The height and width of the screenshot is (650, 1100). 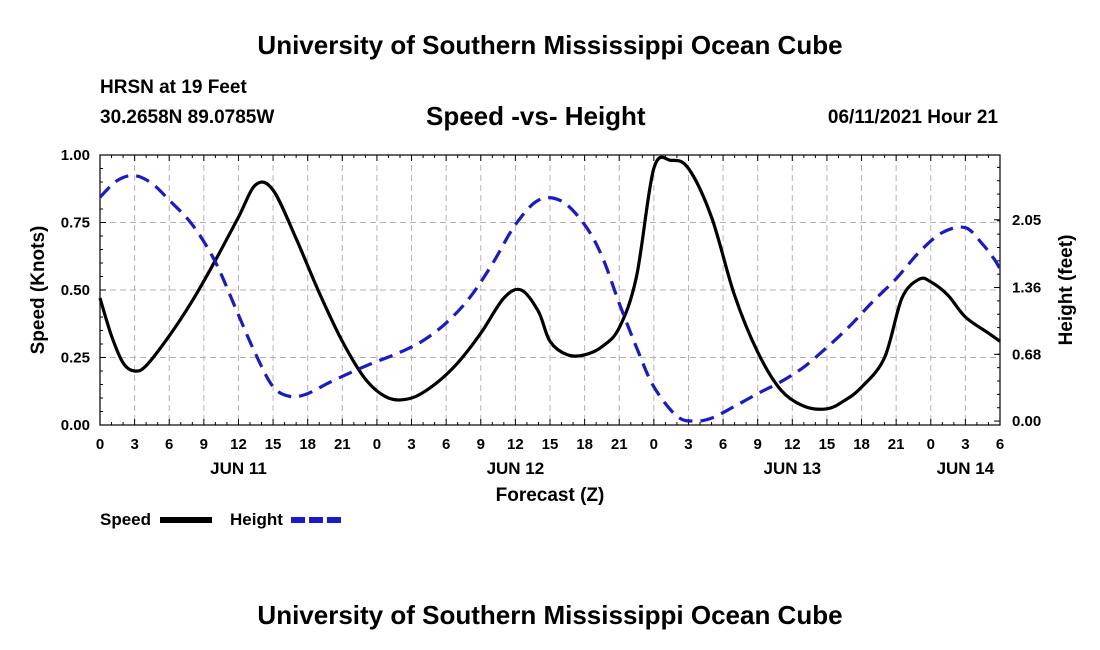 What do you see at coordinates (75, 155) in the screenshot?
I see `y-tick-label: 1.00` at bounding box center [75, 155].